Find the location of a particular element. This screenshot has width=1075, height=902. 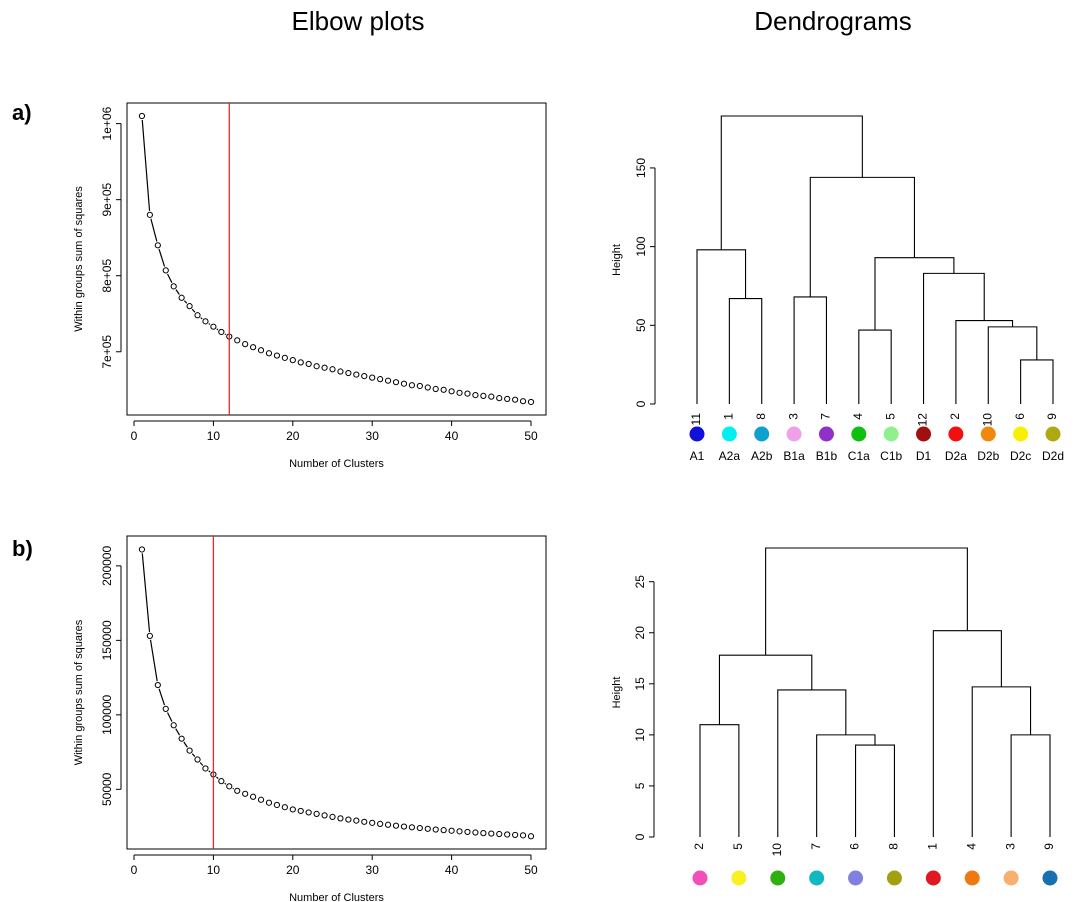

dendro-a-leaf-label: 6 is located at coordinates (1020, 416).